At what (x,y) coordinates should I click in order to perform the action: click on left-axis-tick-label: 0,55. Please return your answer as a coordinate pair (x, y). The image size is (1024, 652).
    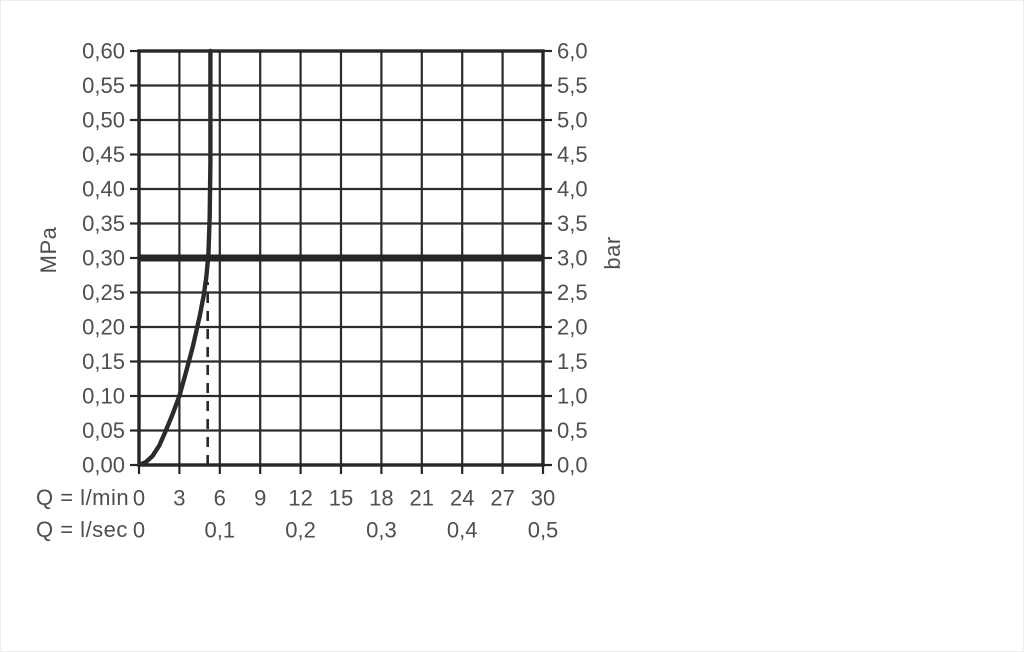
    Looking at the image, I should click on (103, 85).